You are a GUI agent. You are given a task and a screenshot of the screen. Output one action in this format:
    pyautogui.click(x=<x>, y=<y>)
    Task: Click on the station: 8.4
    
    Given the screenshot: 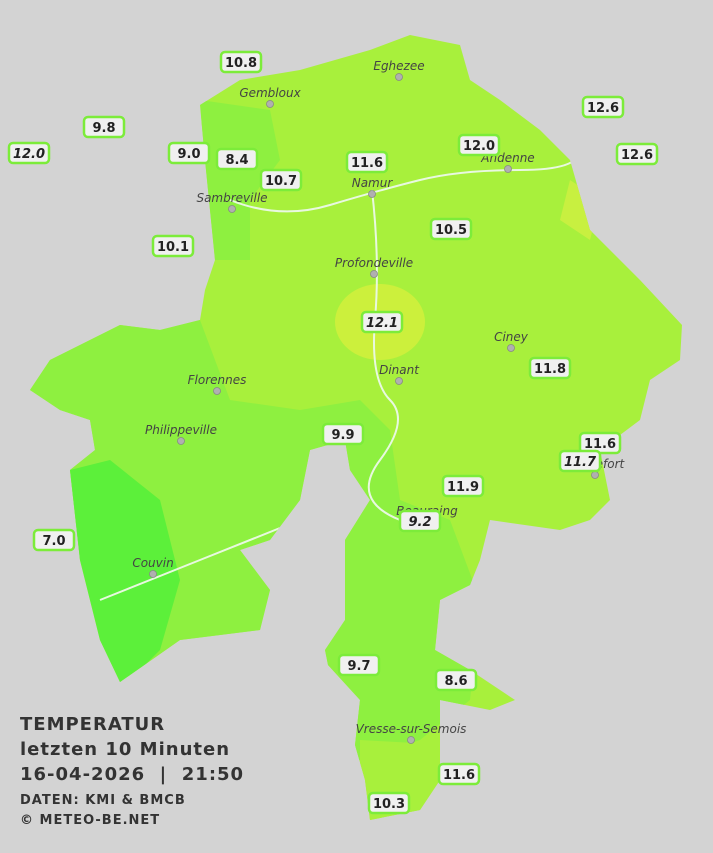 What is the action you would take?
    pyautogui.click(x=237, y=159)
    